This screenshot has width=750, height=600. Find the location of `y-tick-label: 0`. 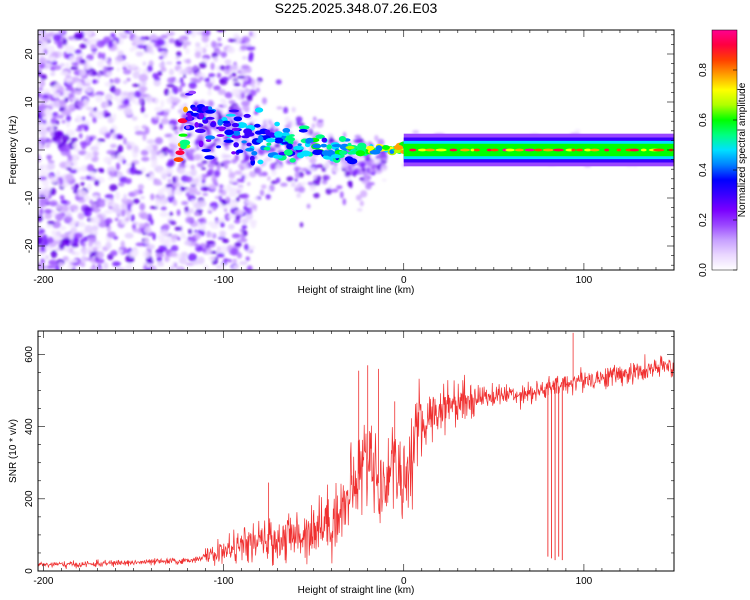

y-tick-label: 0 is located at coordinates (29, 571).